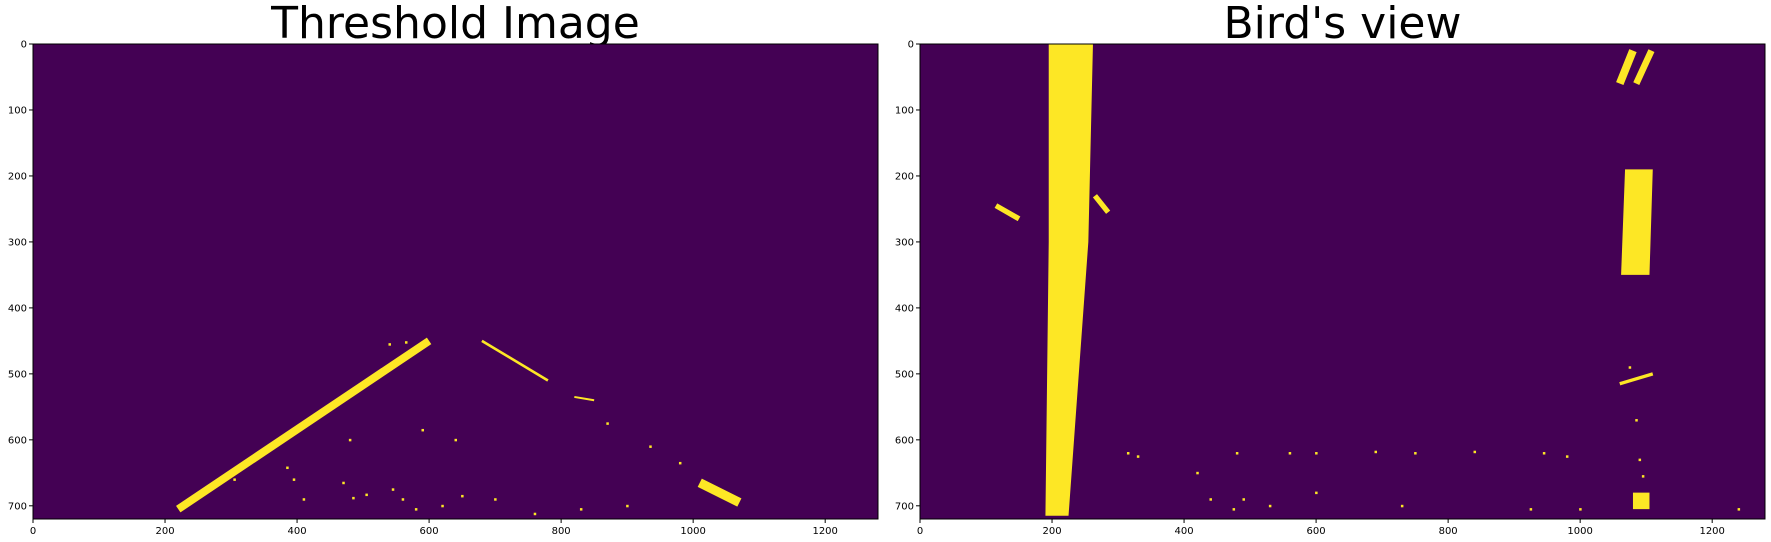 This screenshot has width=1771, height=542. I want to click on chart-title: Bird's view, so click(1343, 24).